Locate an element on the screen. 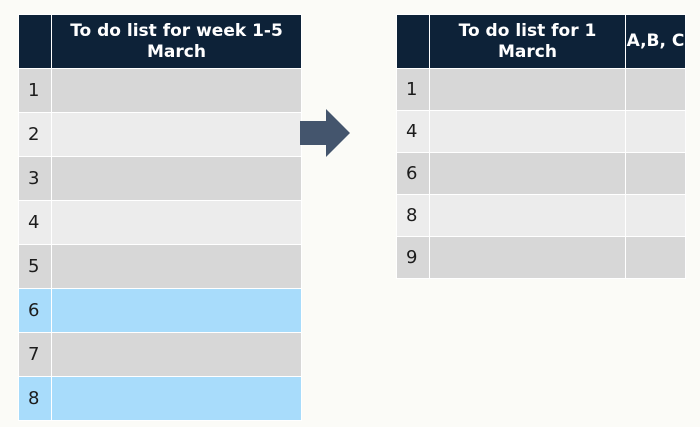  table-header-row: To do list for 1 March A,B, C is located at coordinates (541, 41).